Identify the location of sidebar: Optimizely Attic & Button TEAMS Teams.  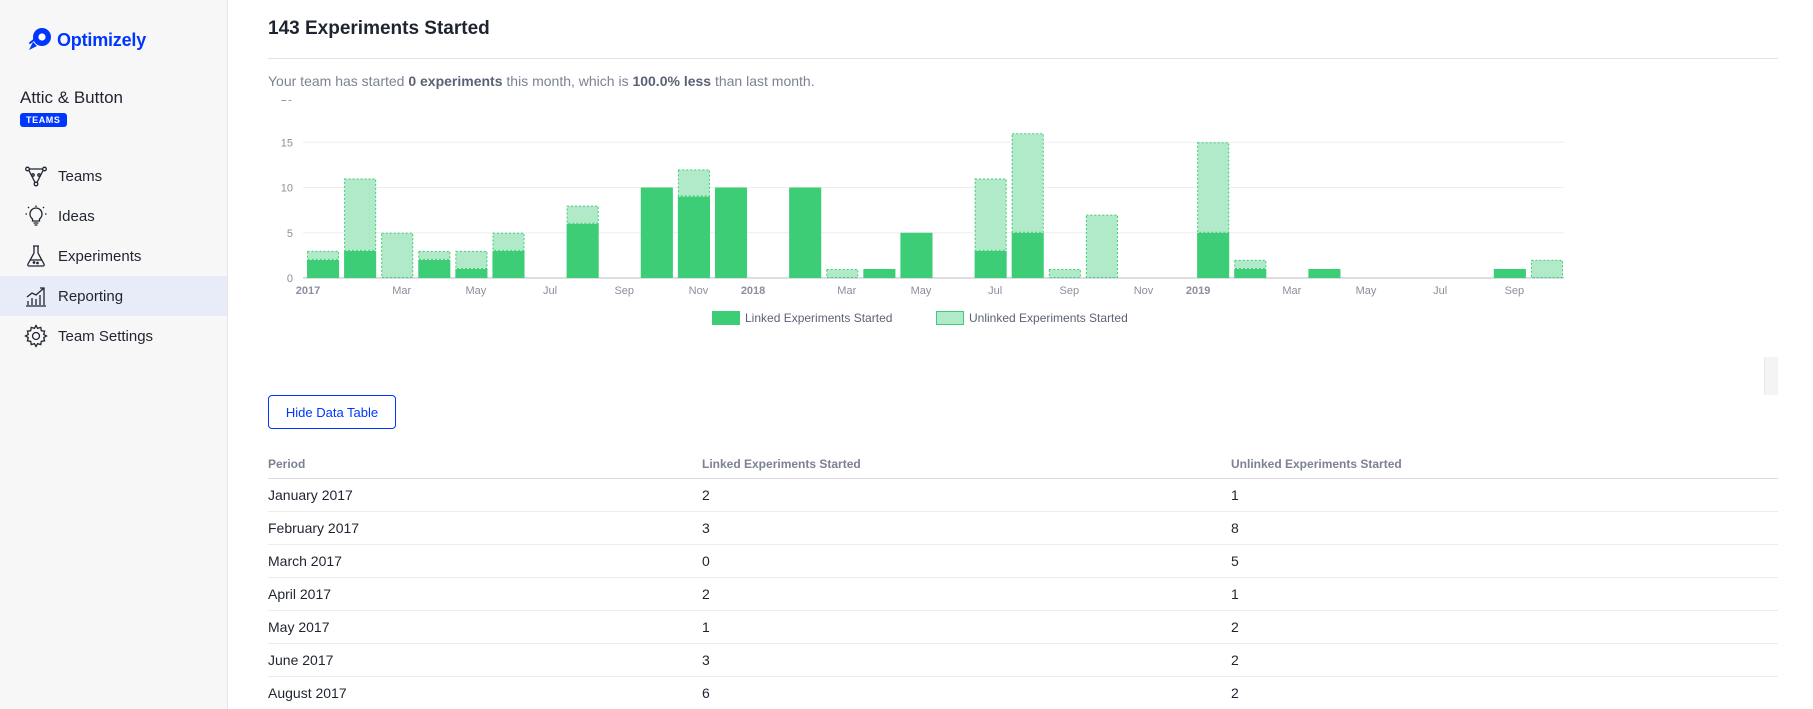
(114, 354).